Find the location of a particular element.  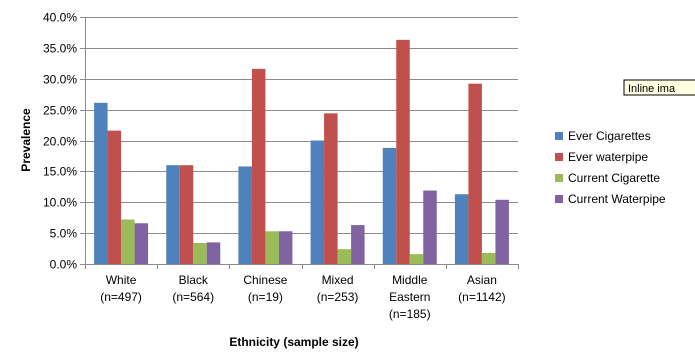

y-axis-label: Prevalence is located at coordinates (26, 140).